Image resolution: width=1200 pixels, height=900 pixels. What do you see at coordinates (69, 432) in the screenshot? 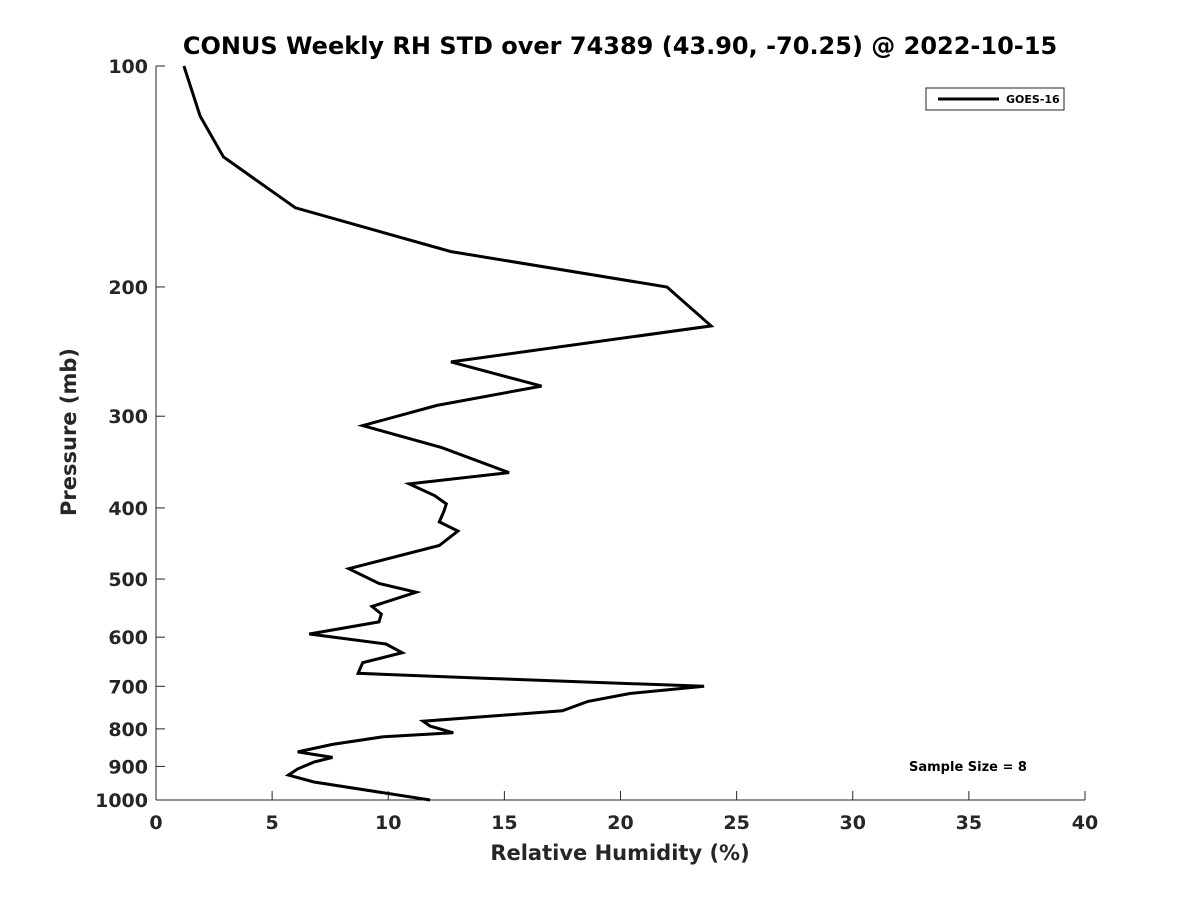
I see `y-axis-label: Pressure (mb)` at bounding box center [69, 432].